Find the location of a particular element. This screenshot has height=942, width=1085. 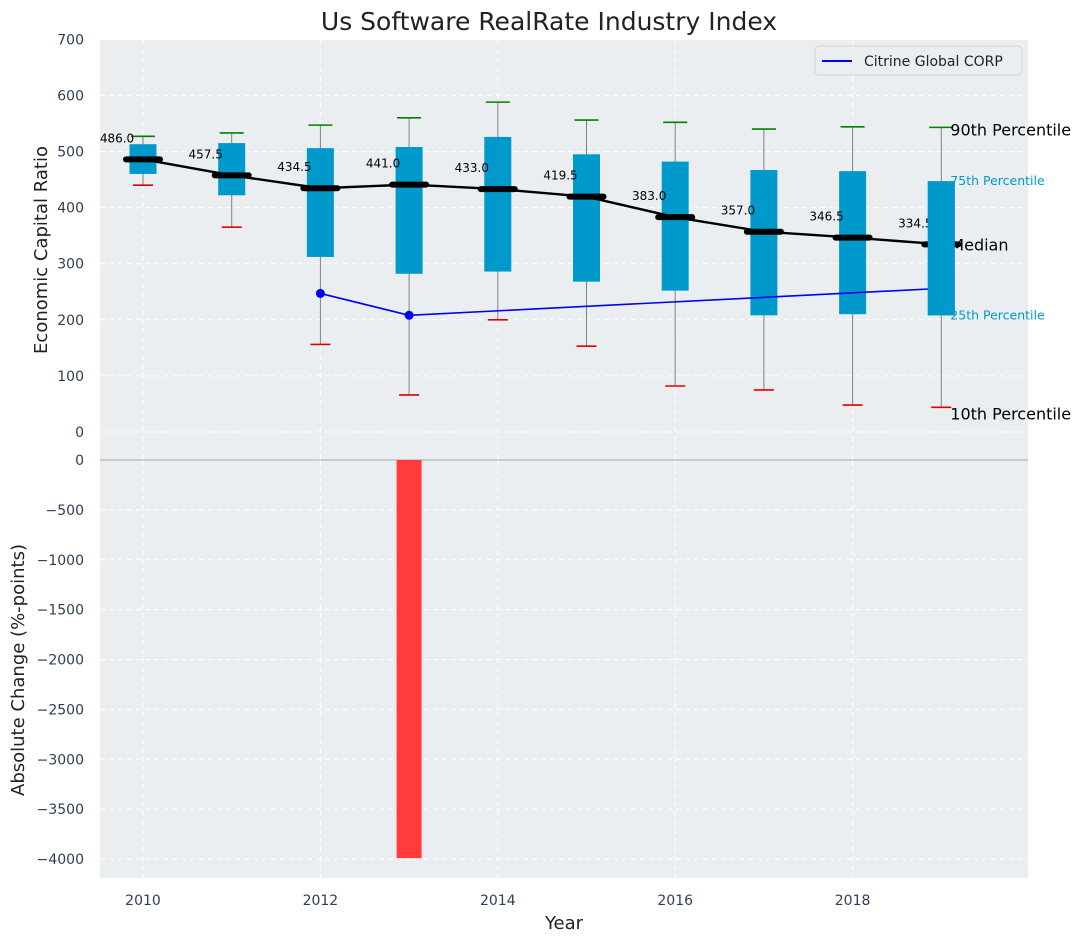

x-axis-label: Year is located at coordinates (564, 923).